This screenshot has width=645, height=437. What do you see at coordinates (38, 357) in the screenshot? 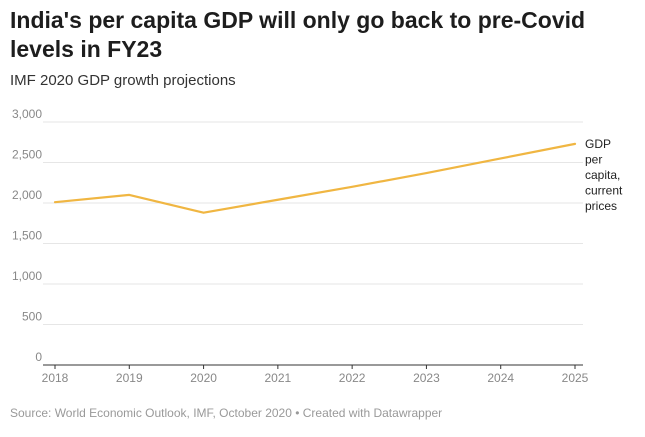
I see `y-tick-label: 0` at bounding box center [38, 357].